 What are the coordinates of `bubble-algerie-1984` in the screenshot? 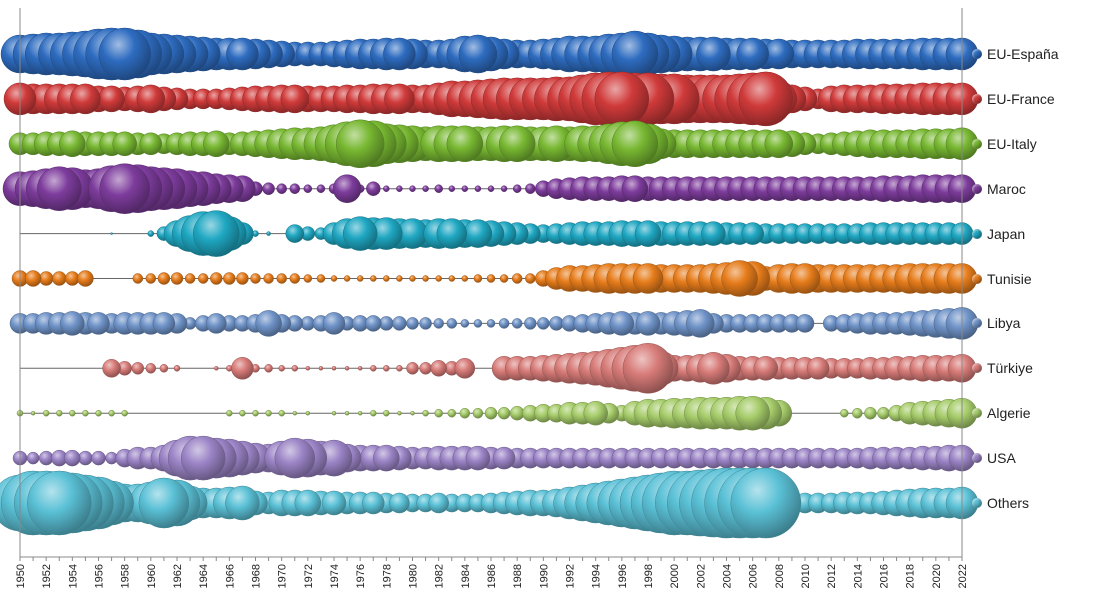 It's located at (465, 413).